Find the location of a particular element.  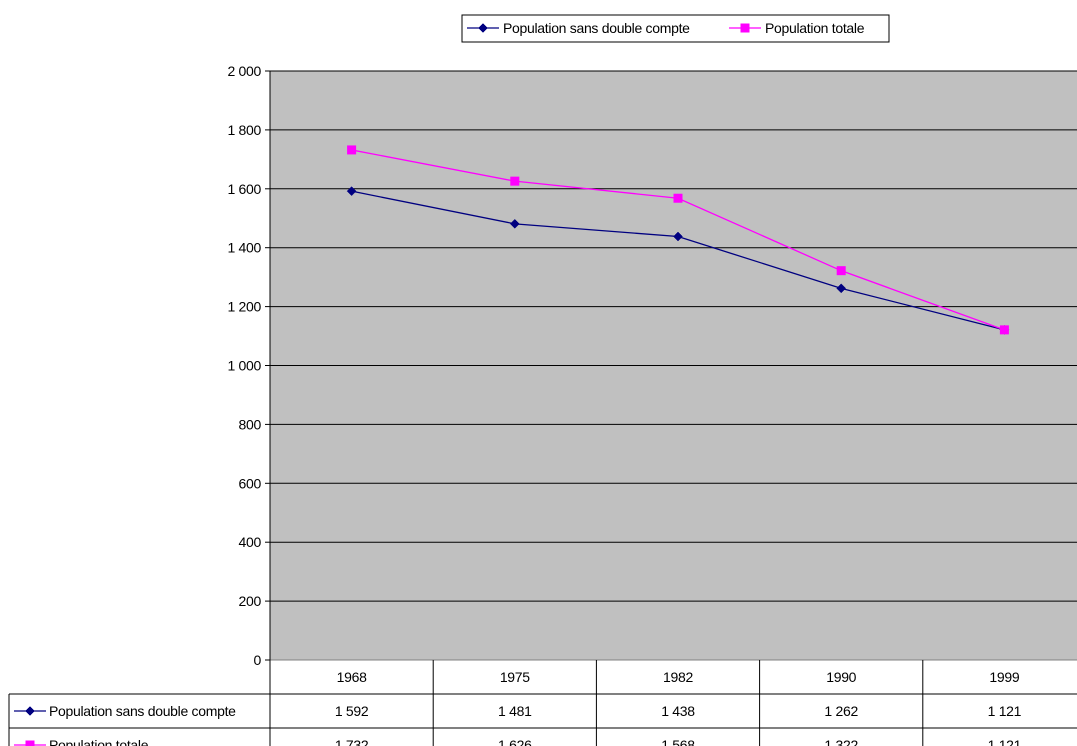

table-row-label: Population sans double compte is located at coordinates (142, 711).